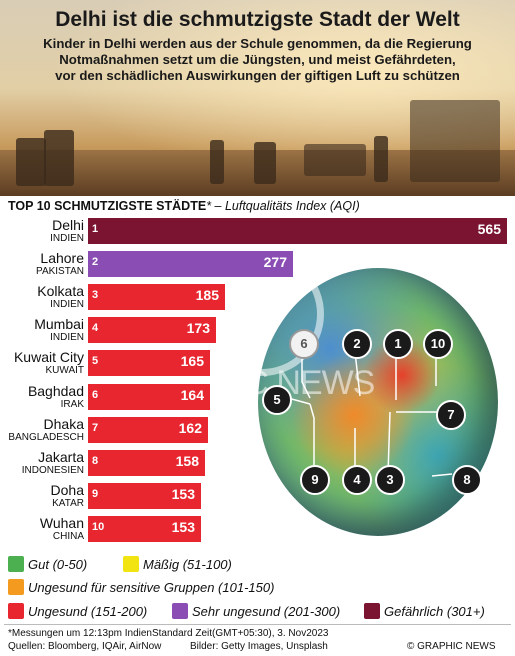 The height and width of the screenshot is (656, 515). What do you see at coordinates (187, 461) in the screenshot?
I see `bar-value: 158` at bounding box center [187, 461].